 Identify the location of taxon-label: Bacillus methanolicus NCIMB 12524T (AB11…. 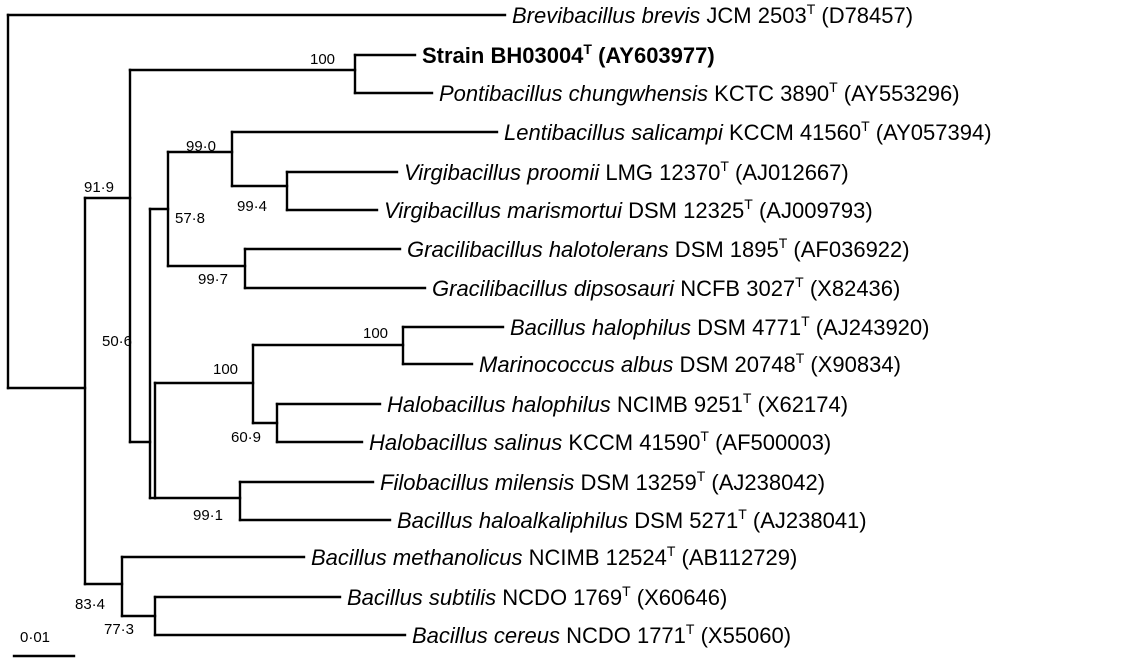
(554, 556).